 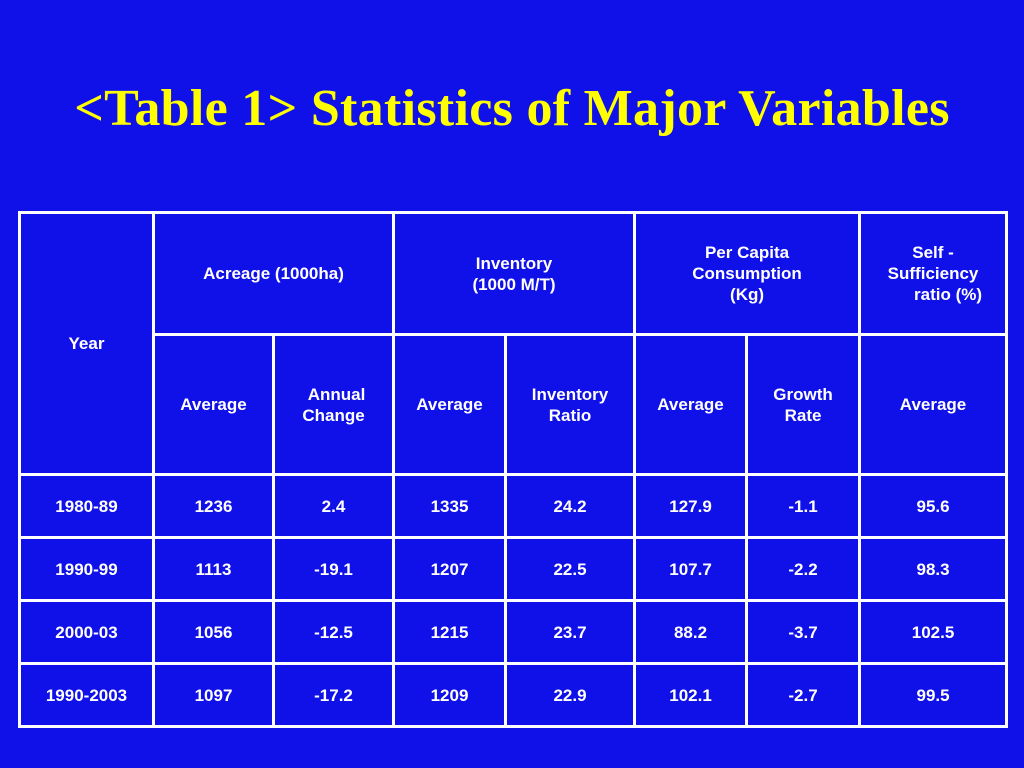 What do you see at coordinates (691, 404) in the screenshot?
I see `consumption-average-header: Average` at bounding box center [691, 404].